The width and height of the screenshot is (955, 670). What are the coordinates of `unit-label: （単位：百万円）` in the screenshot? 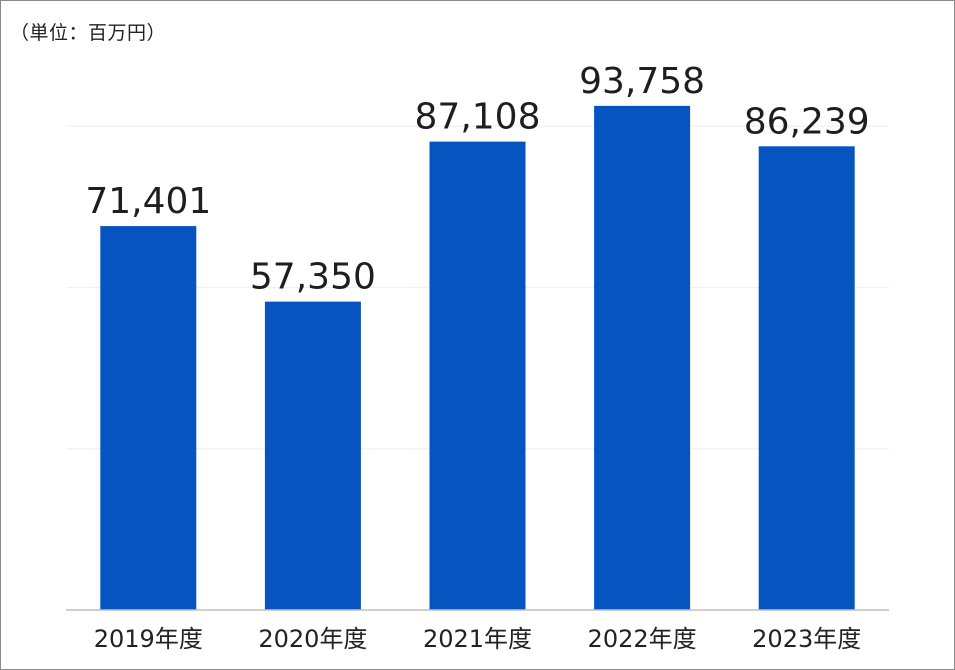 It's located at (88, 33).